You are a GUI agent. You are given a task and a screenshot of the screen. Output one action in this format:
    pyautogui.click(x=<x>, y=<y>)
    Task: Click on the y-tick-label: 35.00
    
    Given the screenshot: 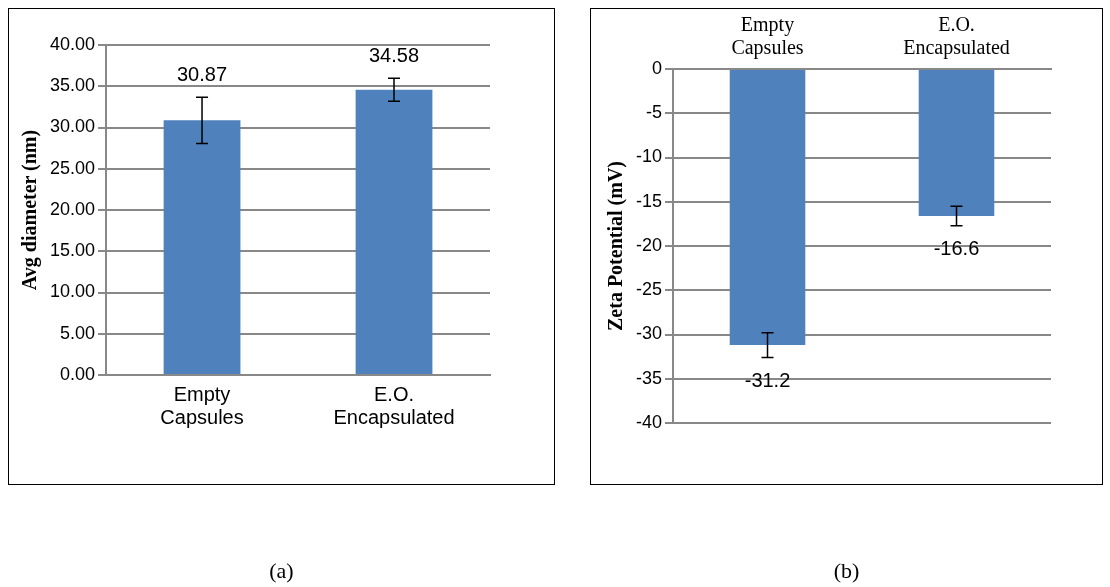 What is the action you would take?
    pyautogui.click(x=73, y=85)
    